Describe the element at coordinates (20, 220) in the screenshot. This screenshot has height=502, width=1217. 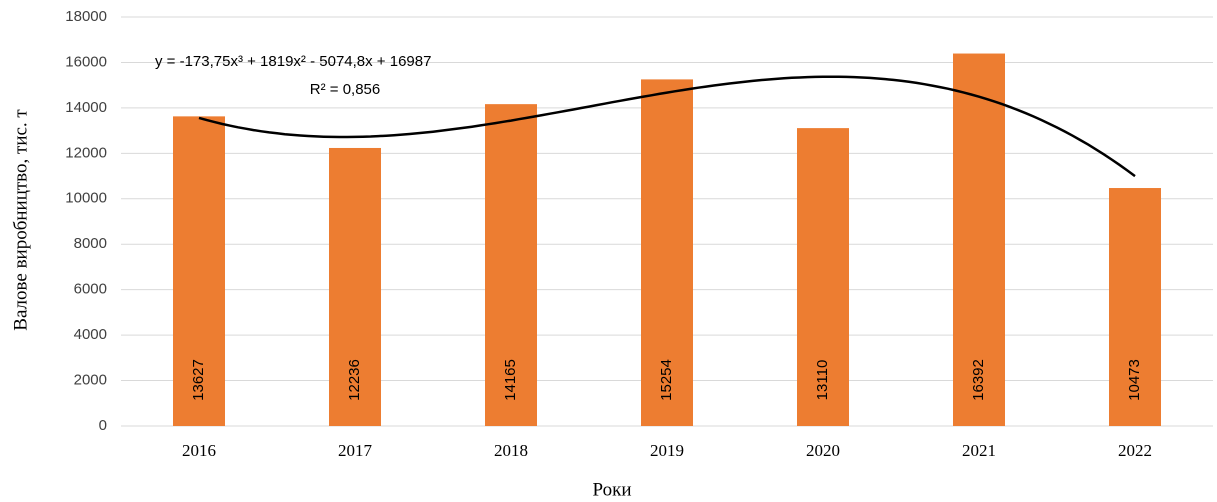
I see `y-axis-title: Валове виробництво, тис. т` at that location.